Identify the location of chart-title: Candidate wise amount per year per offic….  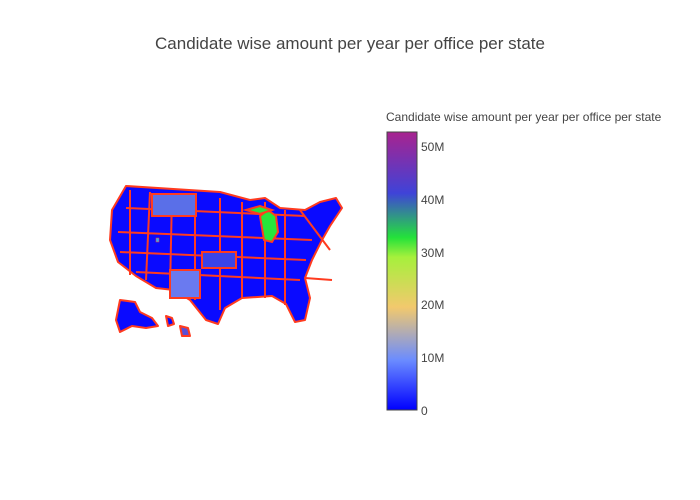
(350, 43).